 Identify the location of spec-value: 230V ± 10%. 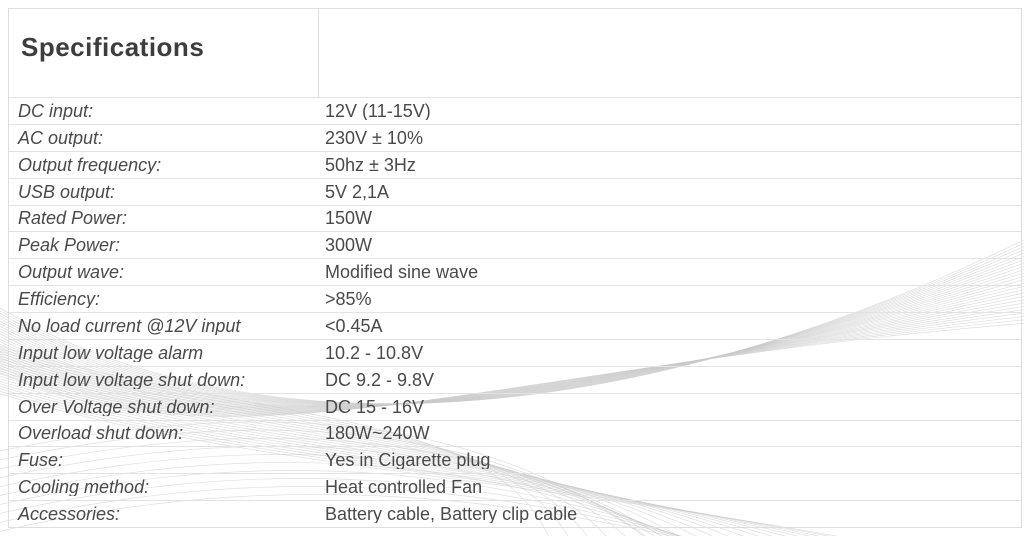
(374, 137).